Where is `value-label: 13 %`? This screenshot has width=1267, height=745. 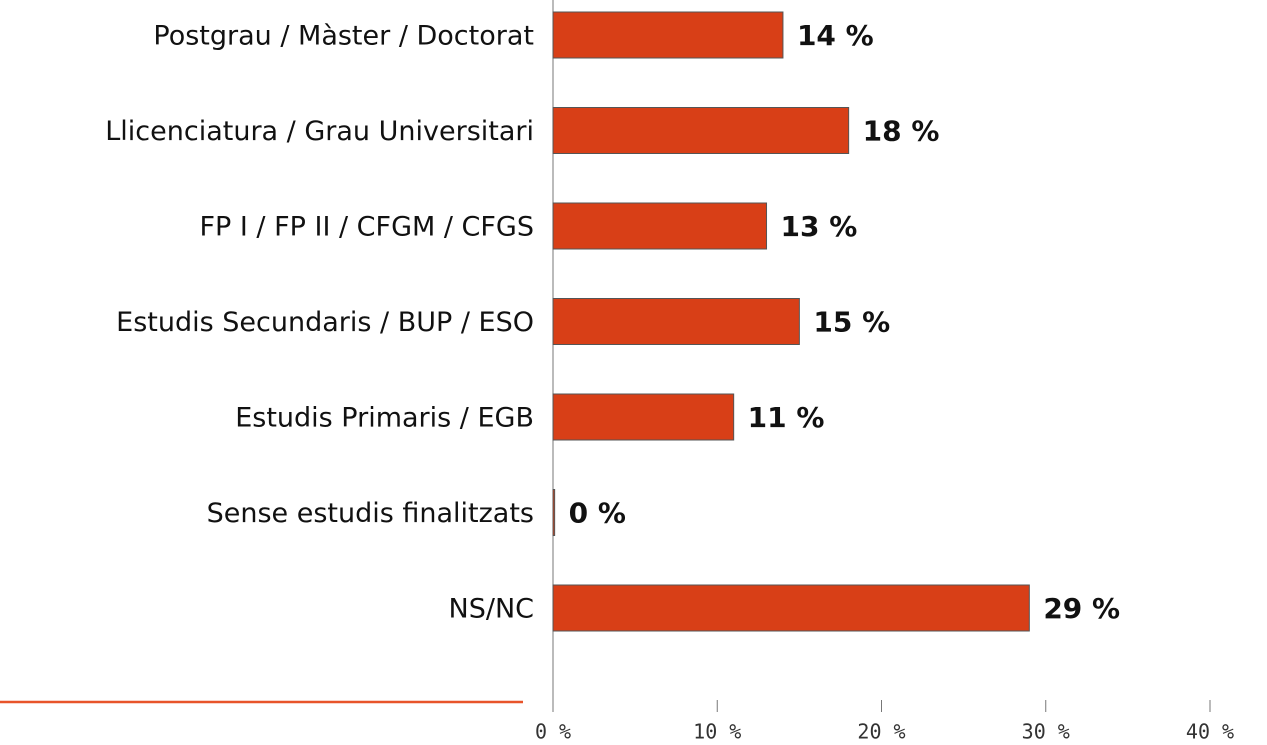 value-label: 13 % is located at coordinates (819, 226).